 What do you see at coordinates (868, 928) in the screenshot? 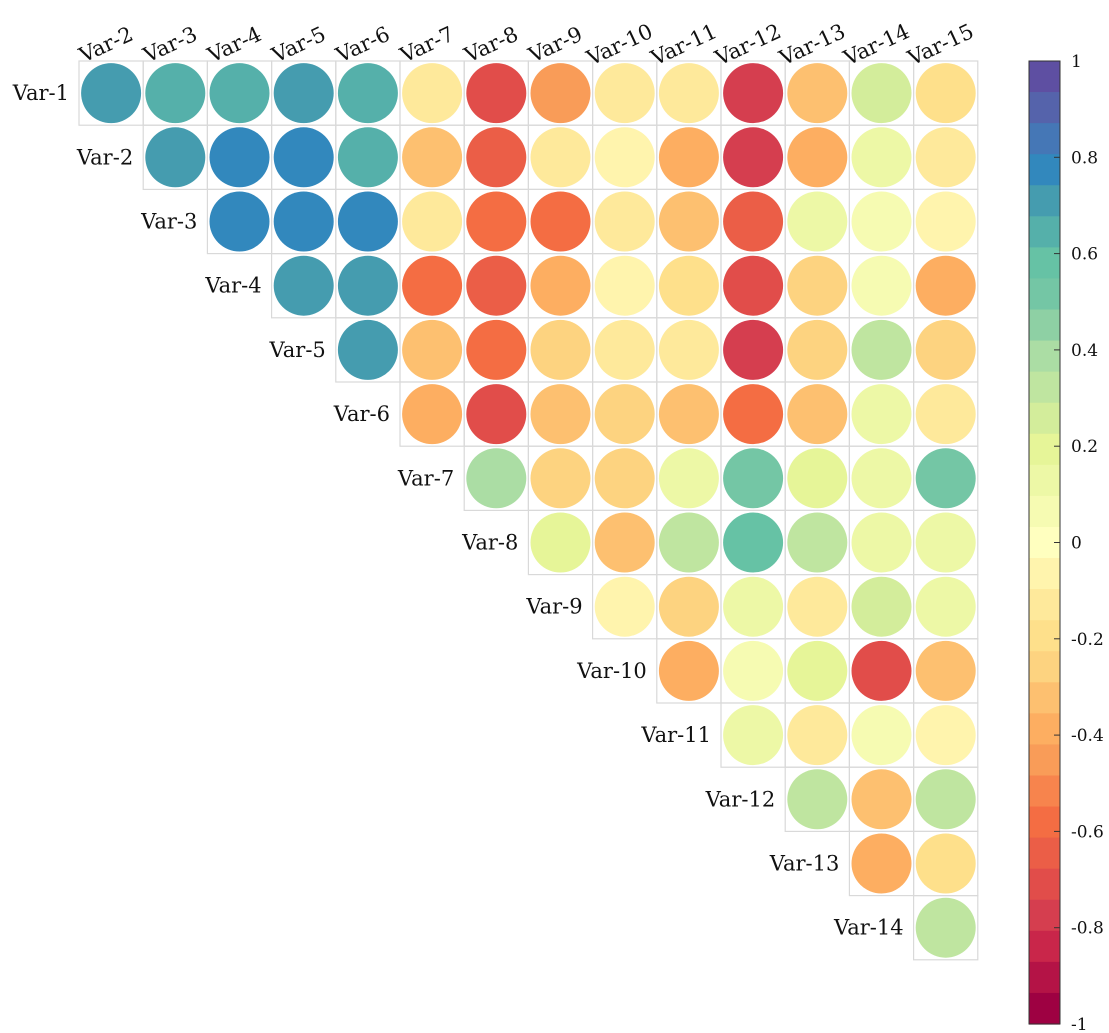
I see `row-label: Var-14` at bounding box center [868, 928].